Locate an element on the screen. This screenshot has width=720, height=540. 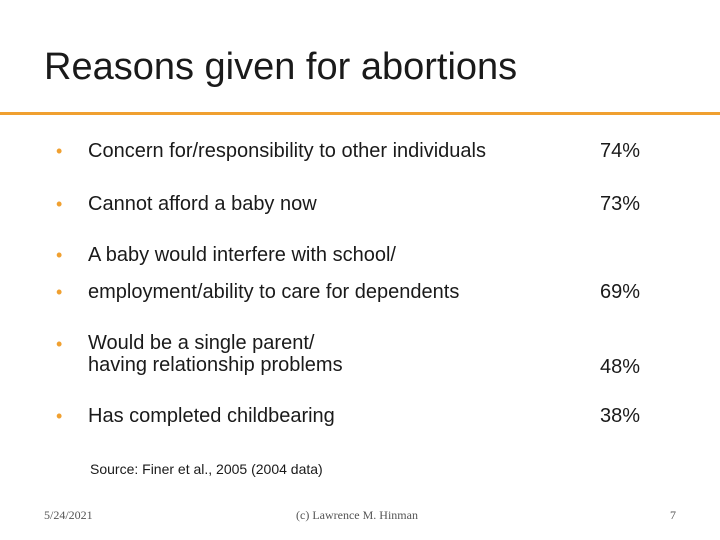
bullet-item: • A baby would interfere with school/ is located at coordinates (226, 255).